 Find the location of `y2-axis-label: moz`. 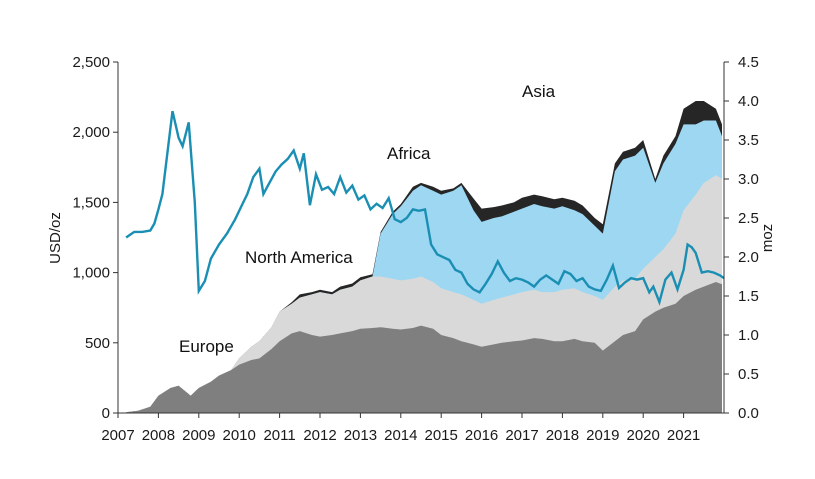

y2-axis-label: moz is located at coordinates (767, 238).